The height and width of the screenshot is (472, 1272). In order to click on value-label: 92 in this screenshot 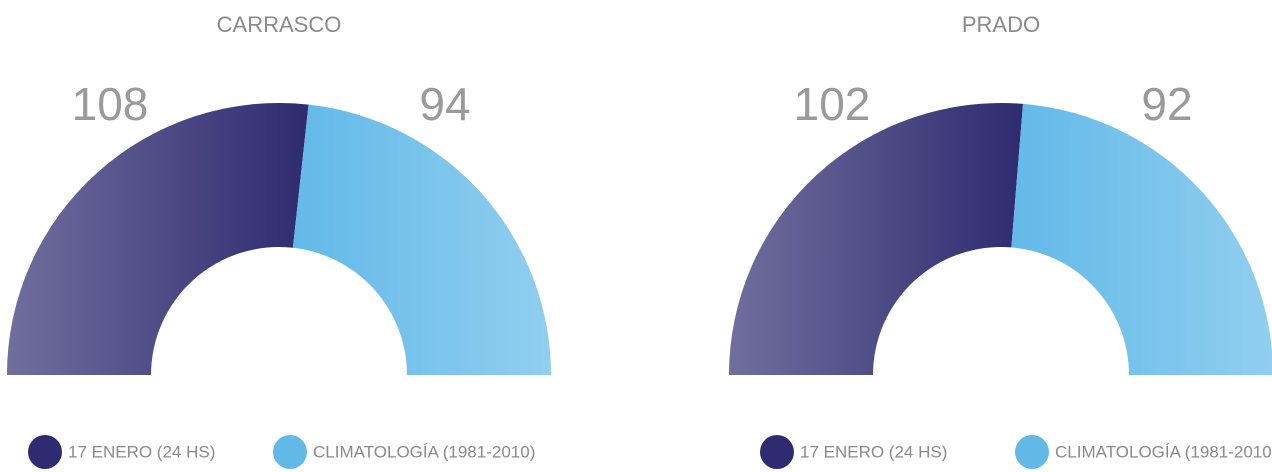, I will do `click(1166, 104)`.